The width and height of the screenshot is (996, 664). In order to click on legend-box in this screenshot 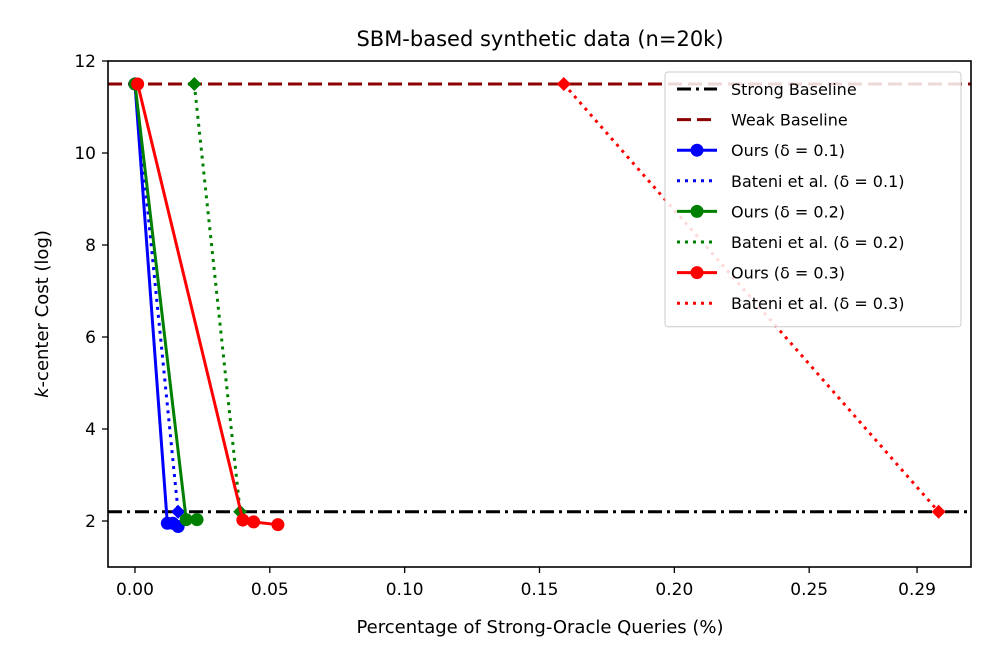, I will do `click(813, 199)`.